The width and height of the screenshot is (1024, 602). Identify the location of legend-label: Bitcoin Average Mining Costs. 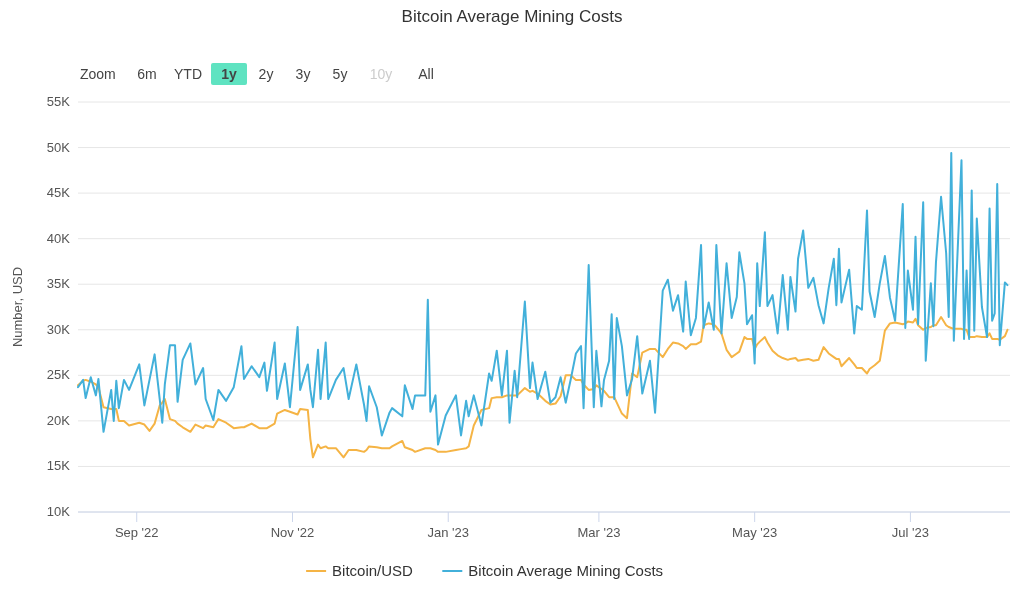
(566, 570).